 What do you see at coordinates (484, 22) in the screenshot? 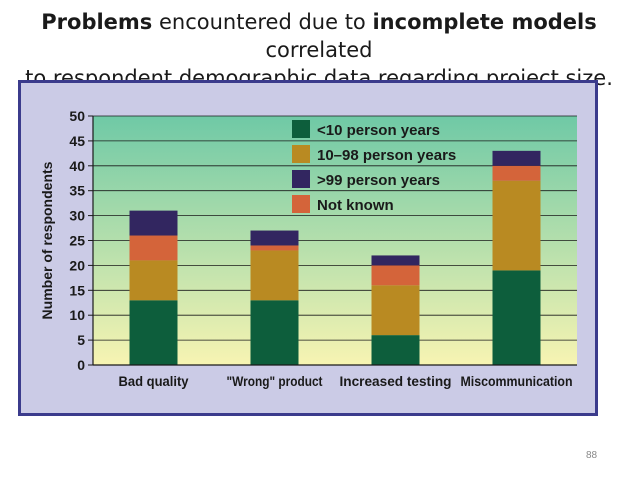
I see `title-part-3: incomplete models` at bounding box center [484, 22].